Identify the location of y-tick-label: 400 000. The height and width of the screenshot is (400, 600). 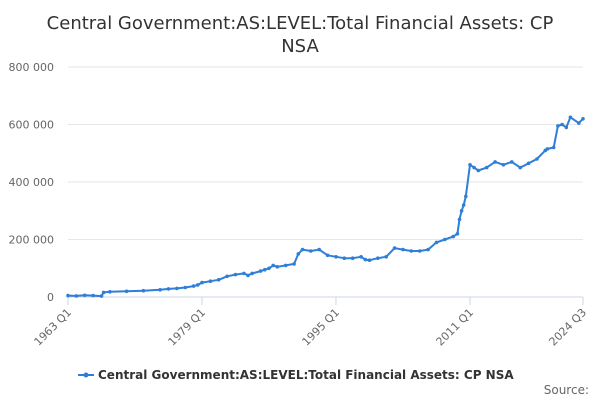
(32, 182).